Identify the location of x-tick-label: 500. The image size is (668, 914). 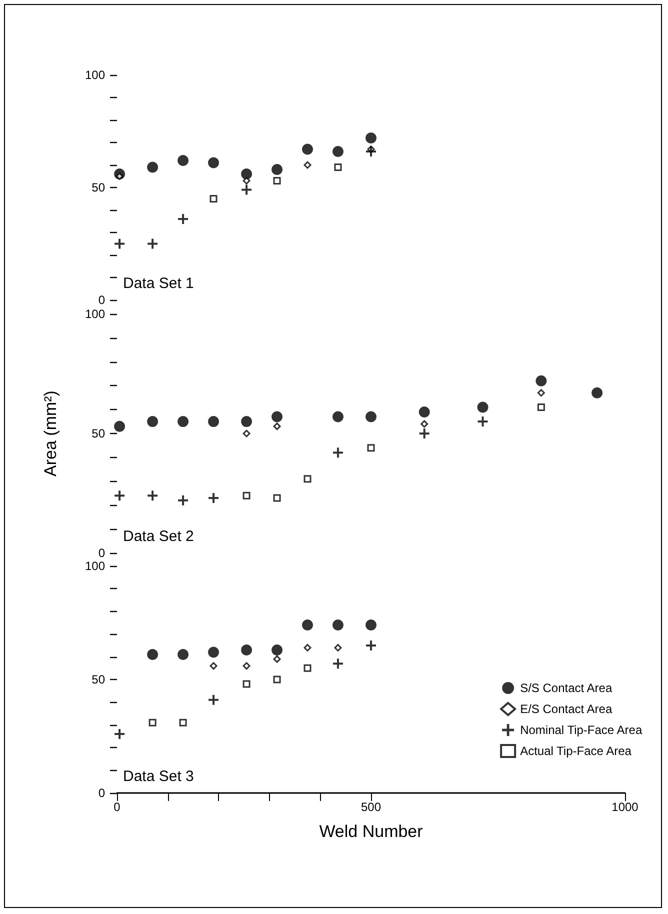
(371, 807).